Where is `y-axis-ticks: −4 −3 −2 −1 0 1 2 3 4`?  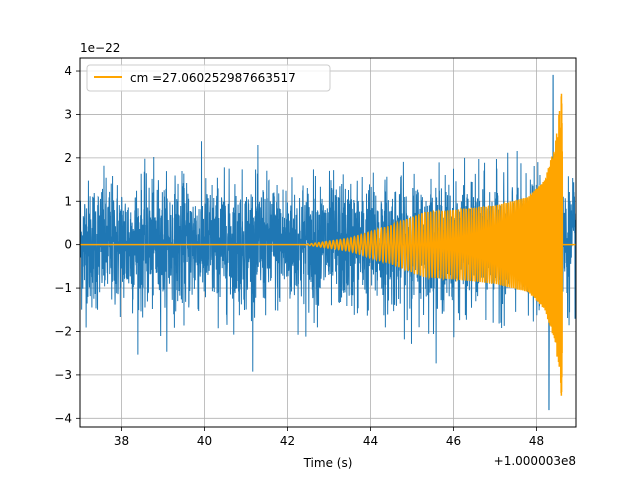 y-axis-ticks: −4 −3 −2 −1 0 1 2 3 4 is located at coordinates (67, 244).